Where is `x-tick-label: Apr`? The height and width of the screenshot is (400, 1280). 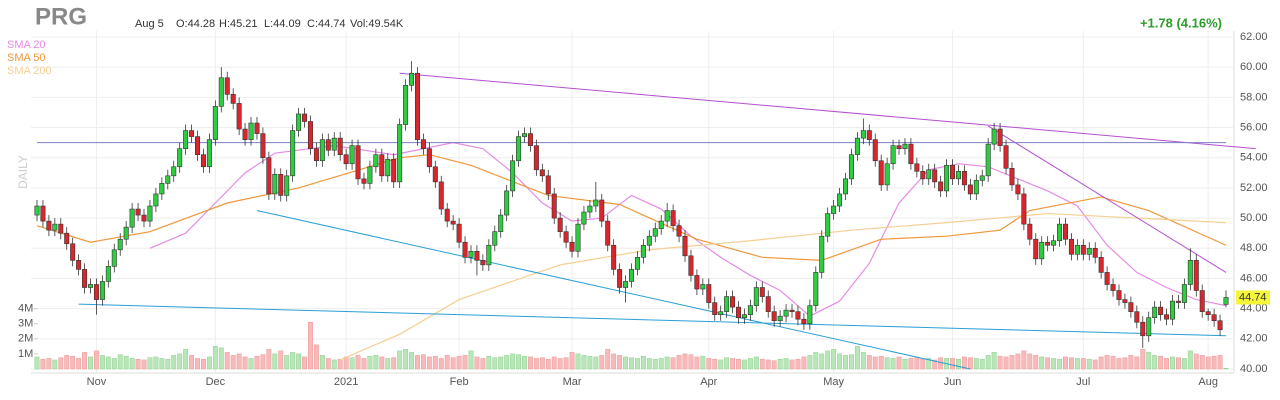
x-tick-label: Apr is located at coordinates (708, 382).